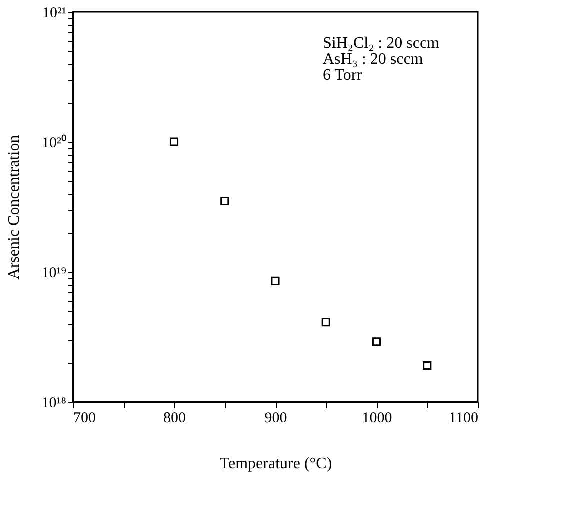  Describe the element at coordinates (276, 418) in the screenshot. I see `x-tick-label: 900` at that location.